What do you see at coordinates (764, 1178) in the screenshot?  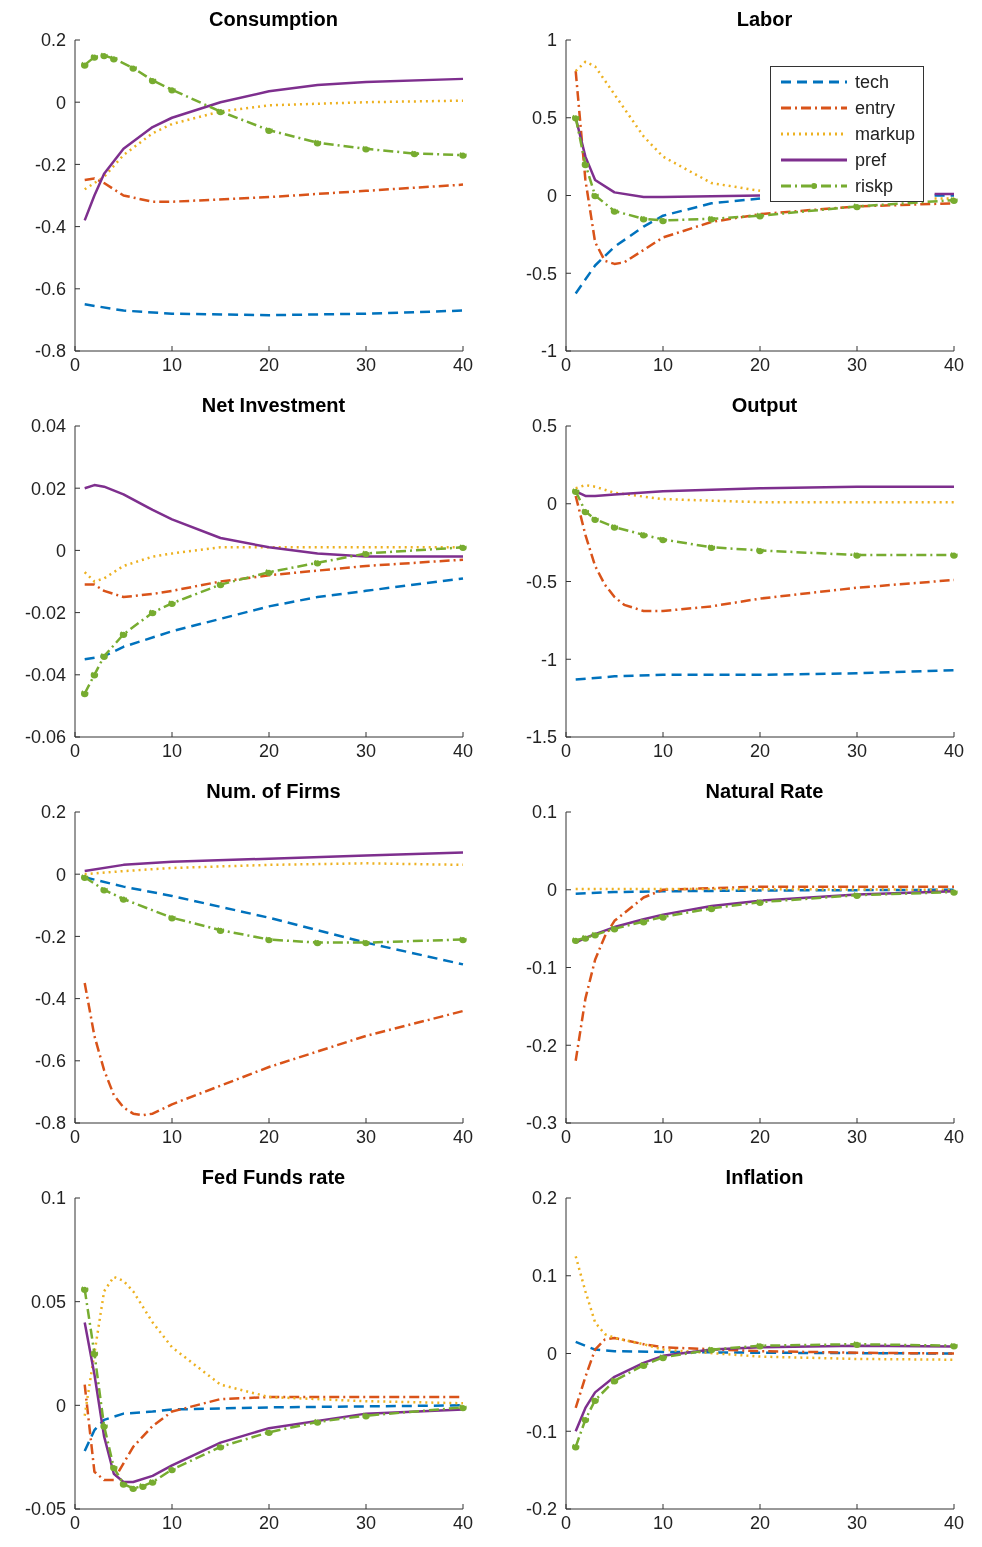 I see `chart-title: Inflation` at bounding box center [764, 1178].